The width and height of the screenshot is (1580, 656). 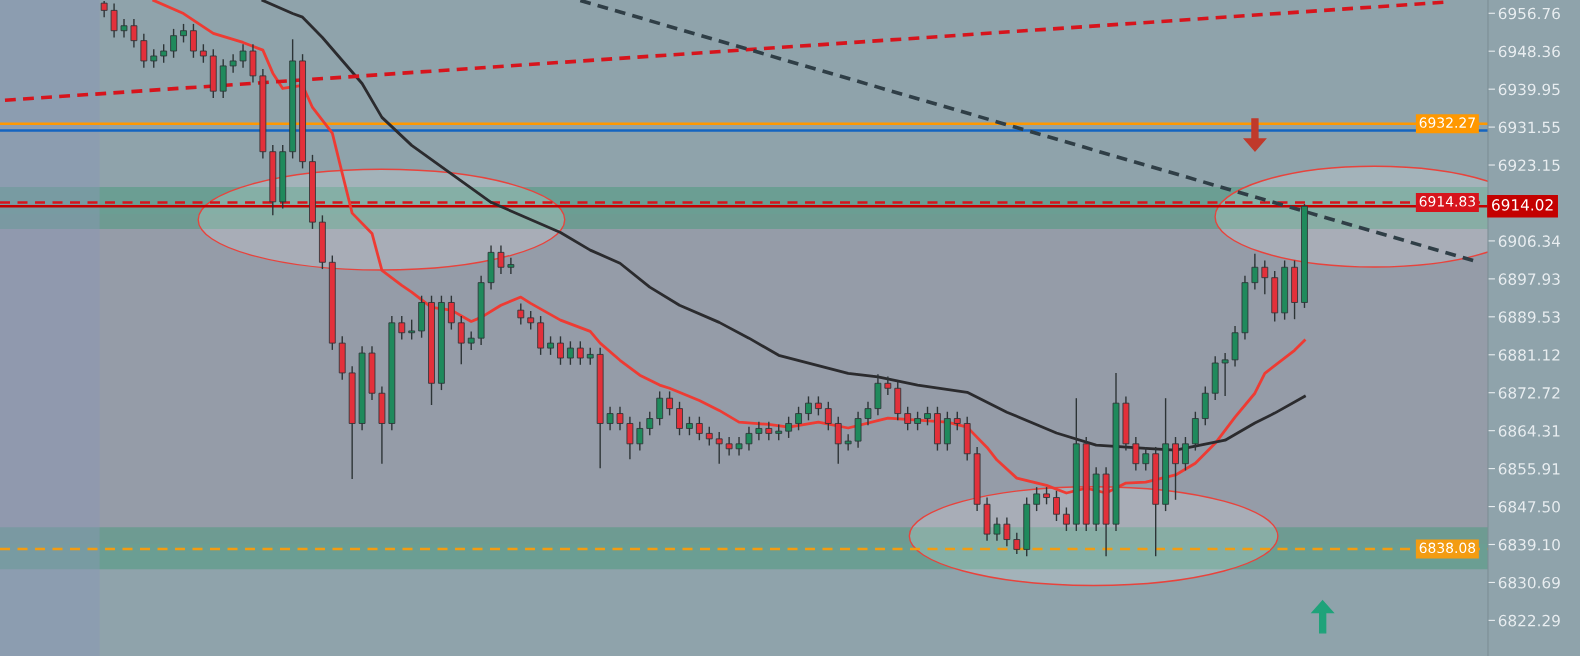 I want to click on y-tick-label: 6822.29, so click(x=1529, y=620).